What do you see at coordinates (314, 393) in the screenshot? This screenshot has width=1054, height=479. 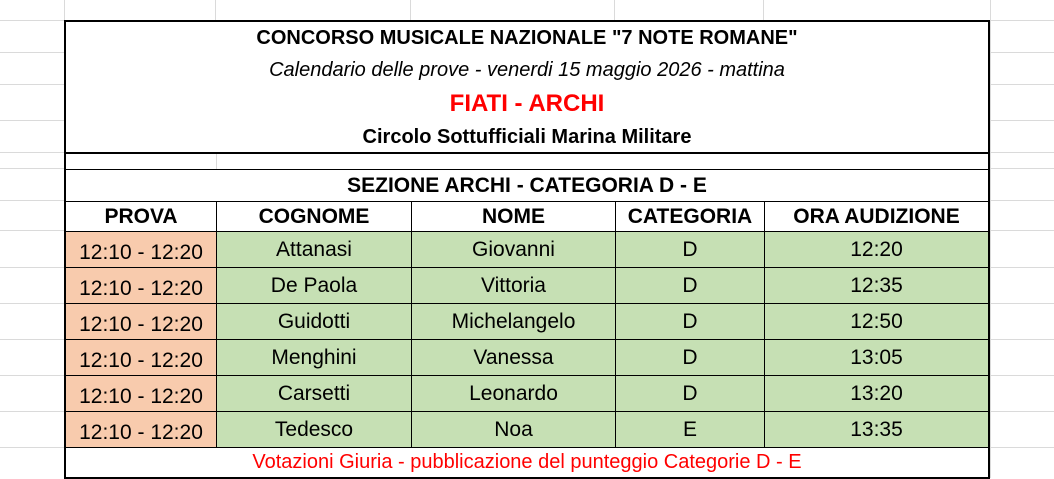 I see `cognome-cell: Carsetti` at bounding box center [314, 393].